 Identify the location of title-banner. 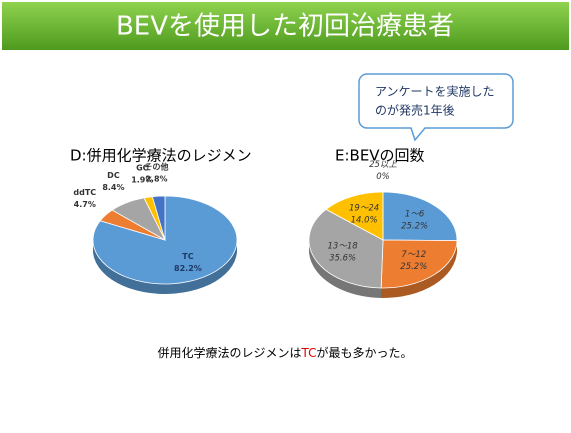
(285, 26).